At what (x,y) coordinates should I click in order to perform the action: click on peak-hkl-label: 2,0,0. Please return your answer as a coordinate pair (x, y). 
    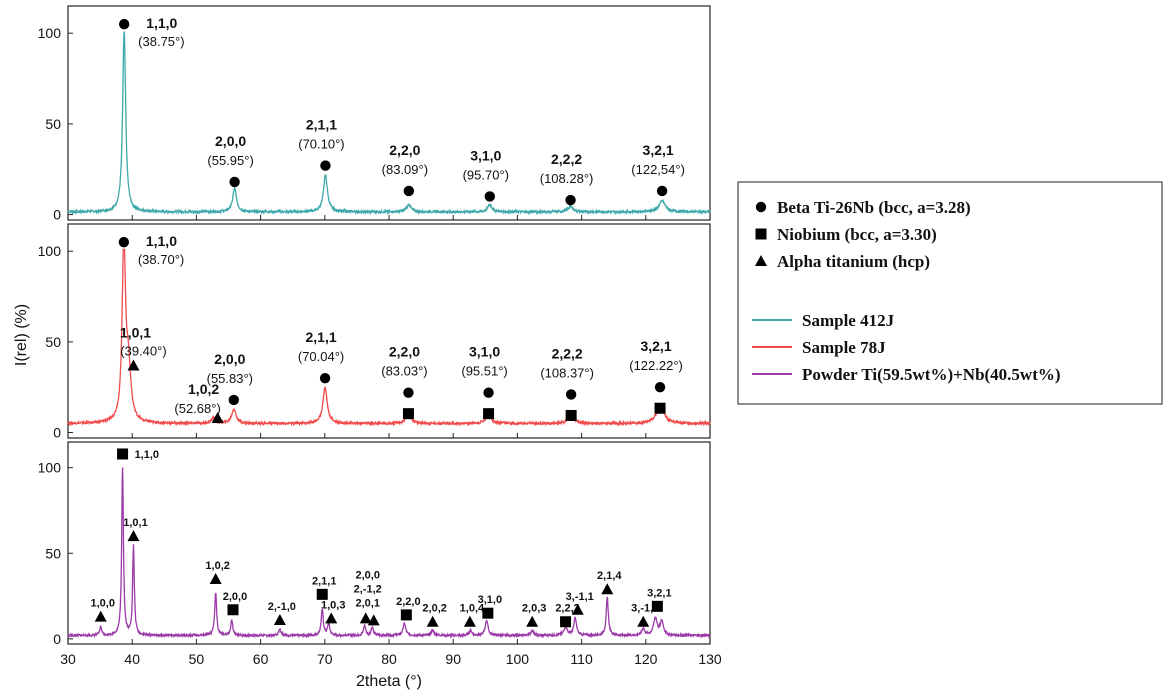
    Looking at the image, I should click on (368, 575).